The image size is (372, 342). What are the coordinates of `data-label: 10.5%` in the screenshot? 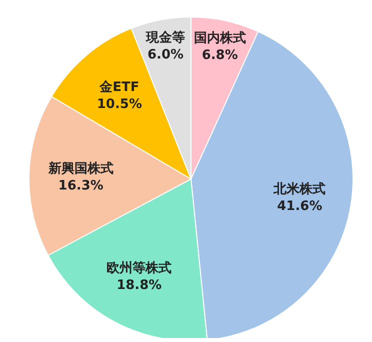 It's located at (119, 104).